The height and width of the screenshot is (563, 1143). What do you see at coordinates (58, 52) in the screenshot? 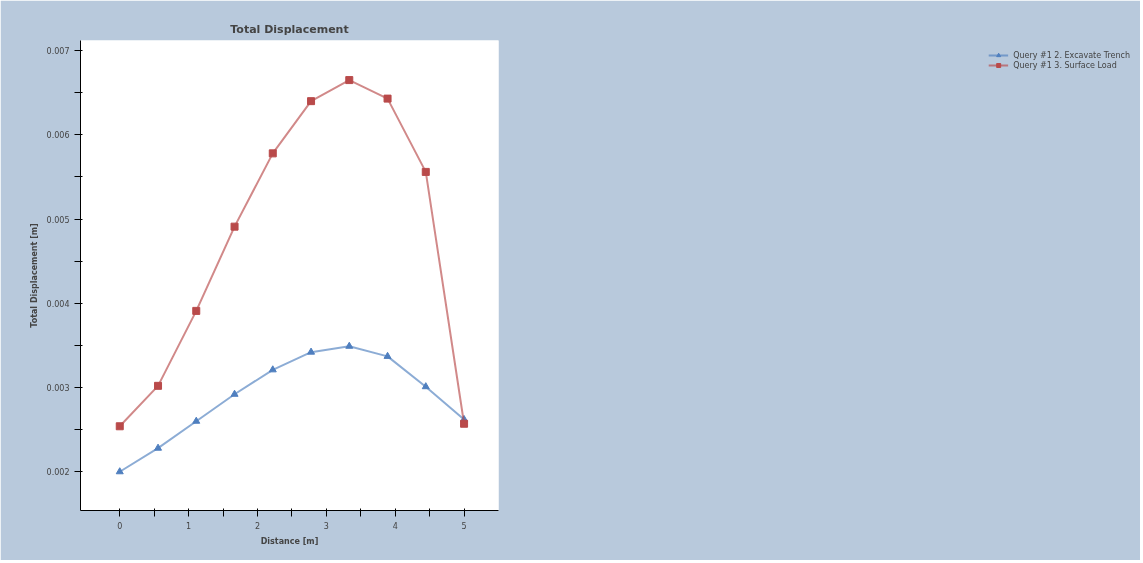
I see `y-tick-label: 0.007` at bounding box center [58, 52].